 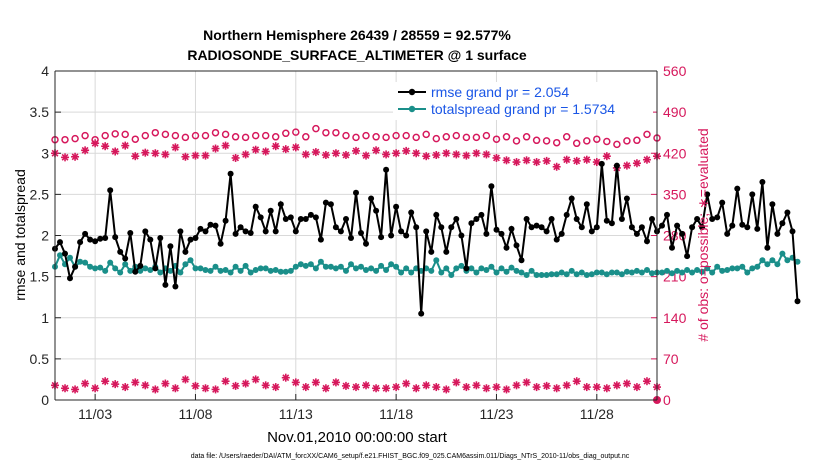 What do you see at coordinates (45, 236) in the screenshot?
I see `y-tick-label: 2` at bounding box center [45, 236].